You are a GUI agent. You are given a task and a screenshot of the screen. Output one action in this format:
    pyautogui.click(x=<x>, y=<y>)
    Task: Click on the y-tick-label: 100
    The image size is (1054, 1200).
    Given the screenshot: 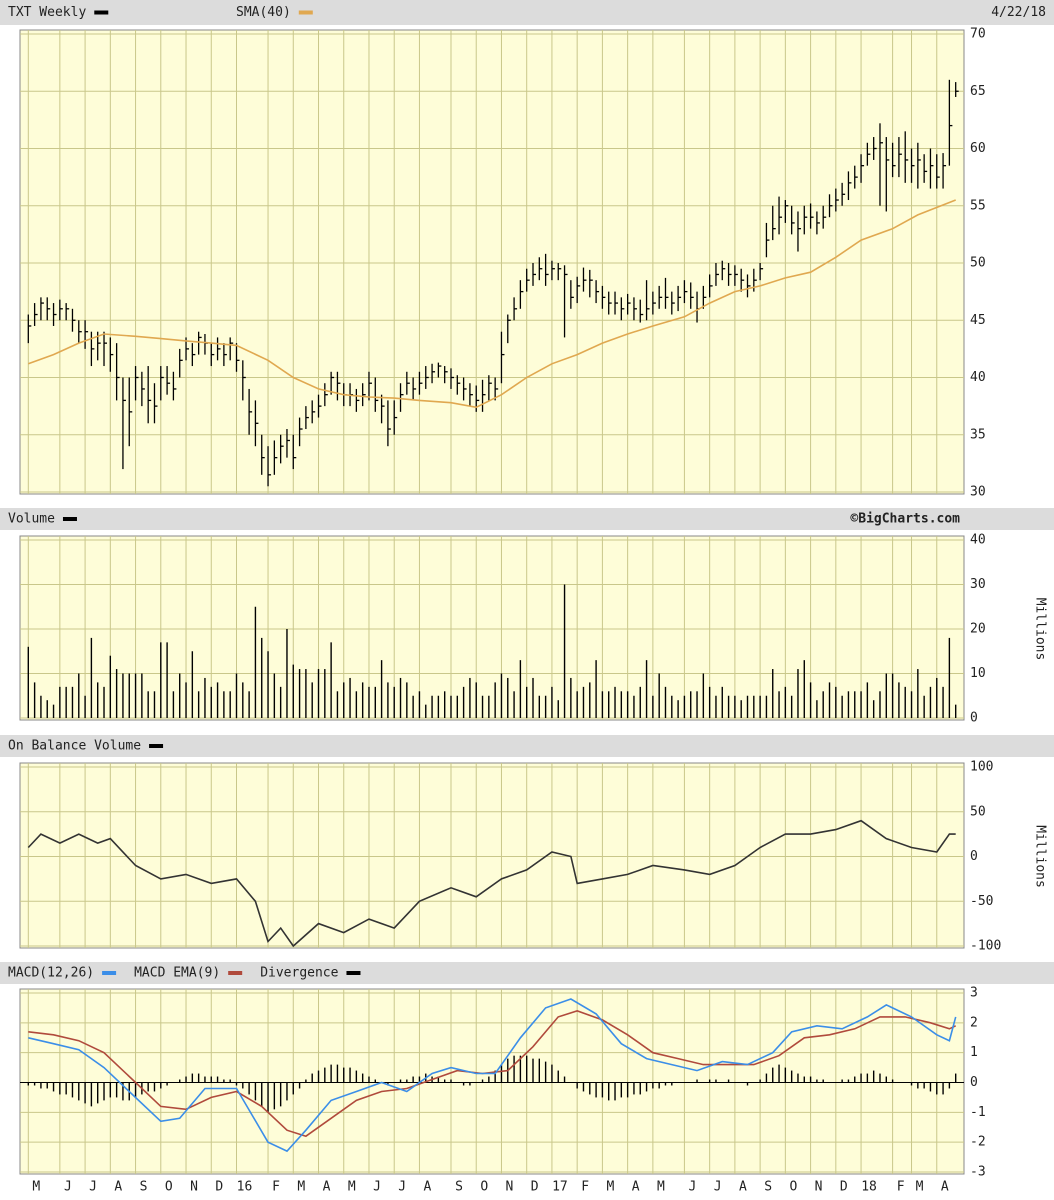 What is the action you would take?
    pyautogui.click(x=981, y=767)
    